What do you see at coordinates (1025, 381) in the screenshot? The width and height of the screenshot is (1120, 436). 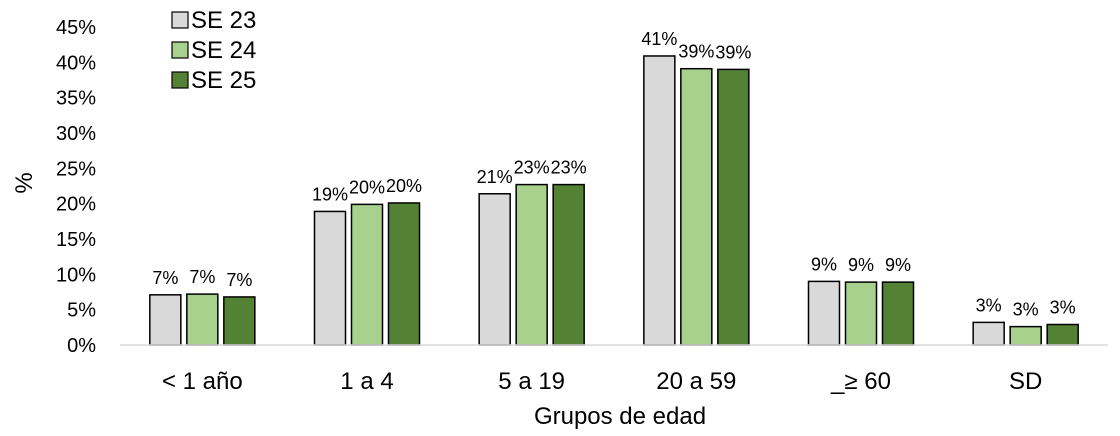 I see `x-category-label: SD` at bounding box center [1025, 381].